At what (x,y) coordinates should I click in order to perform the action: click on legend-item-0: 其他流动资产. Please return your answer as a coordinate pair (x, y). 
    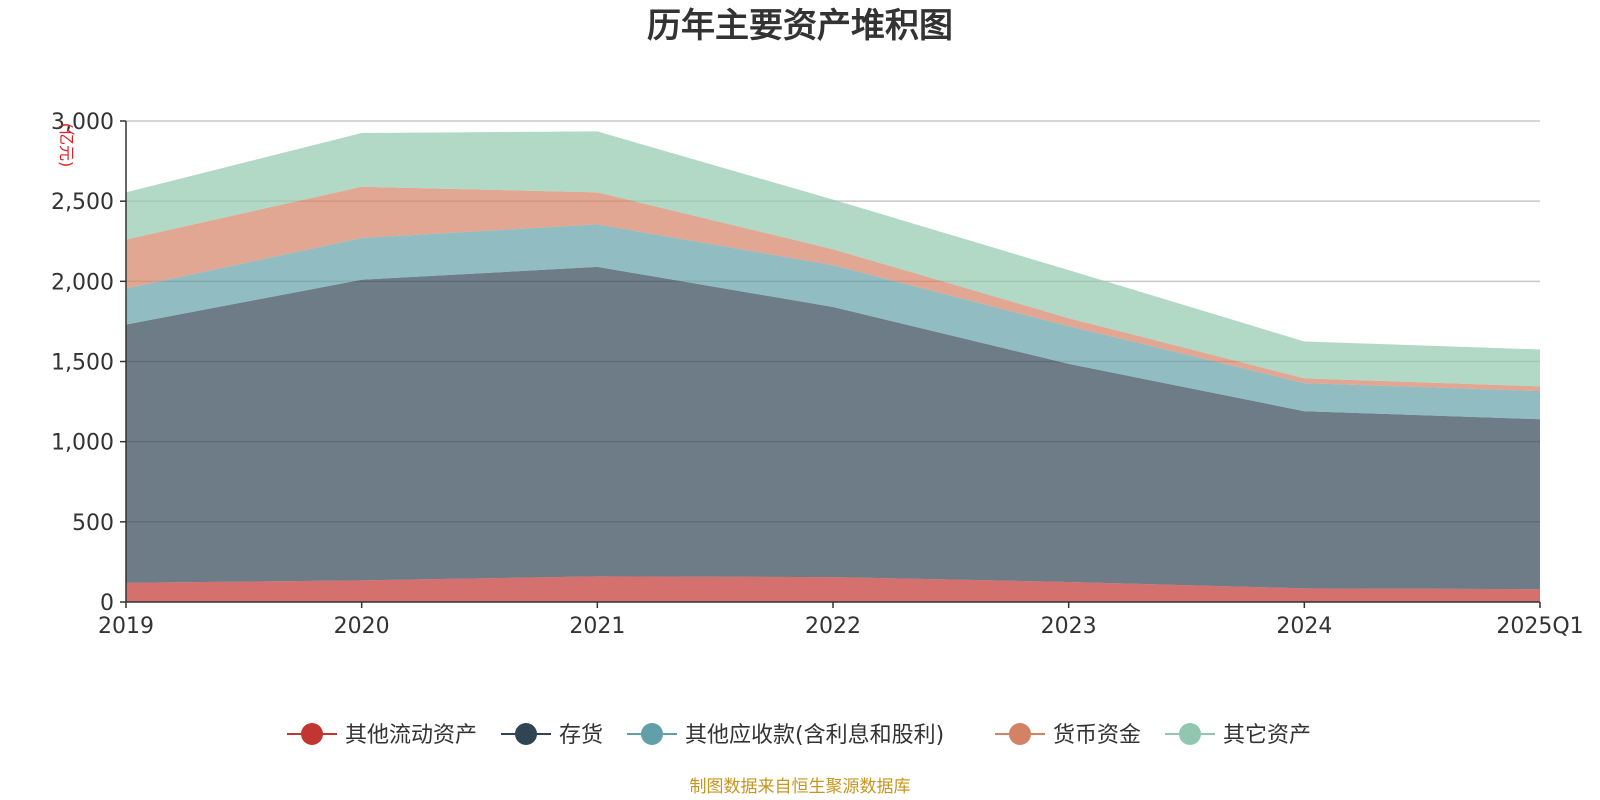
    Looking at the image, I should click on (382, 735).